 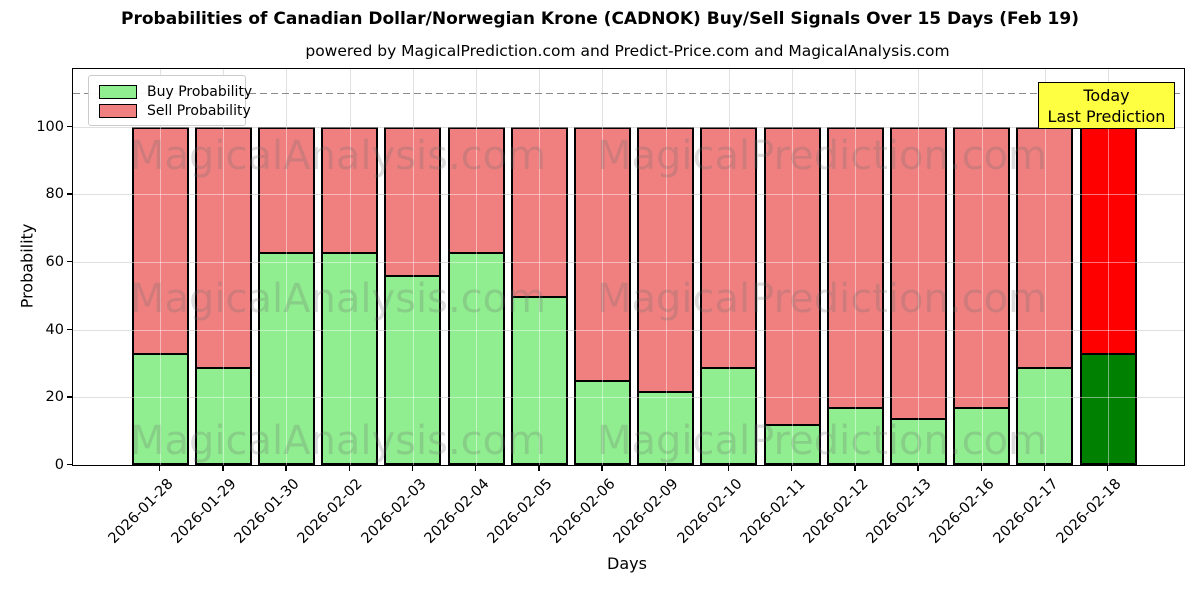 I want to click on x-tick-label: 2026-02-12, so click(x=836, y=511).